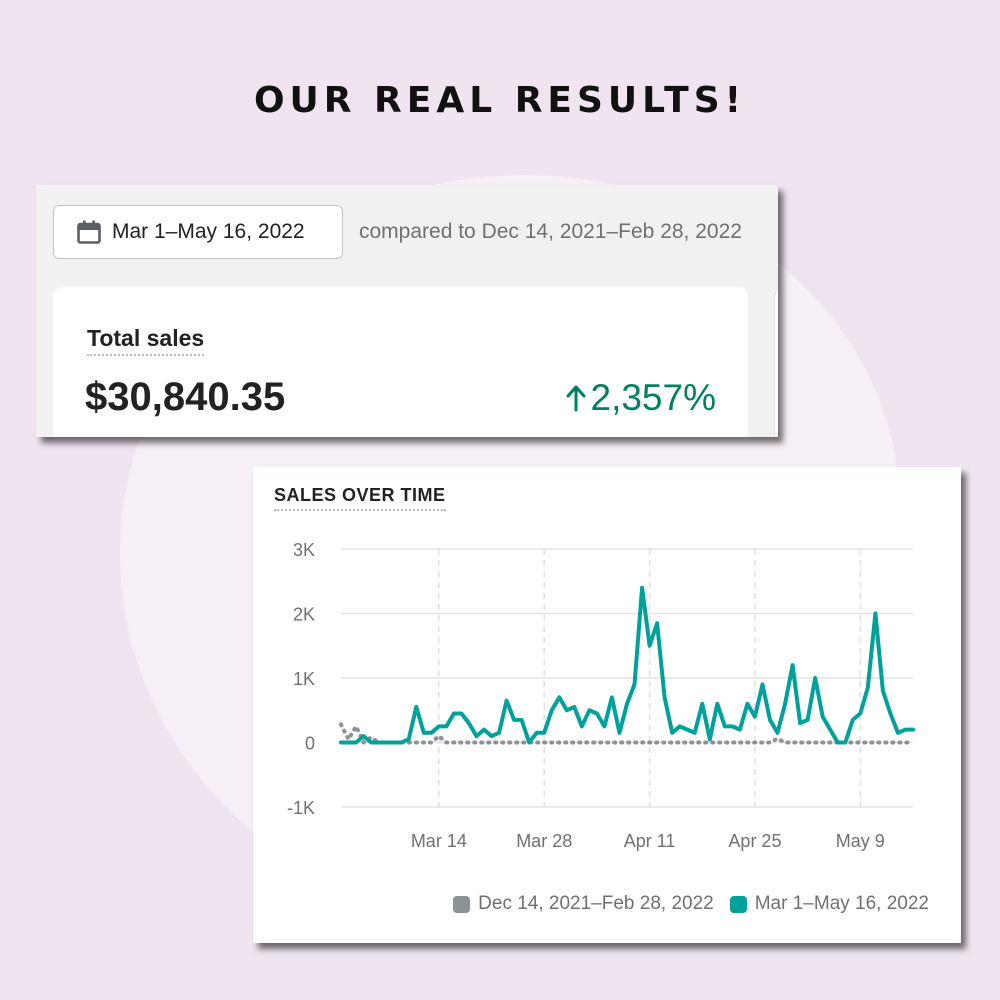  Describe the element at coordinates (627, 665) in the screenshot. I see `series-line-current-period` at that location.